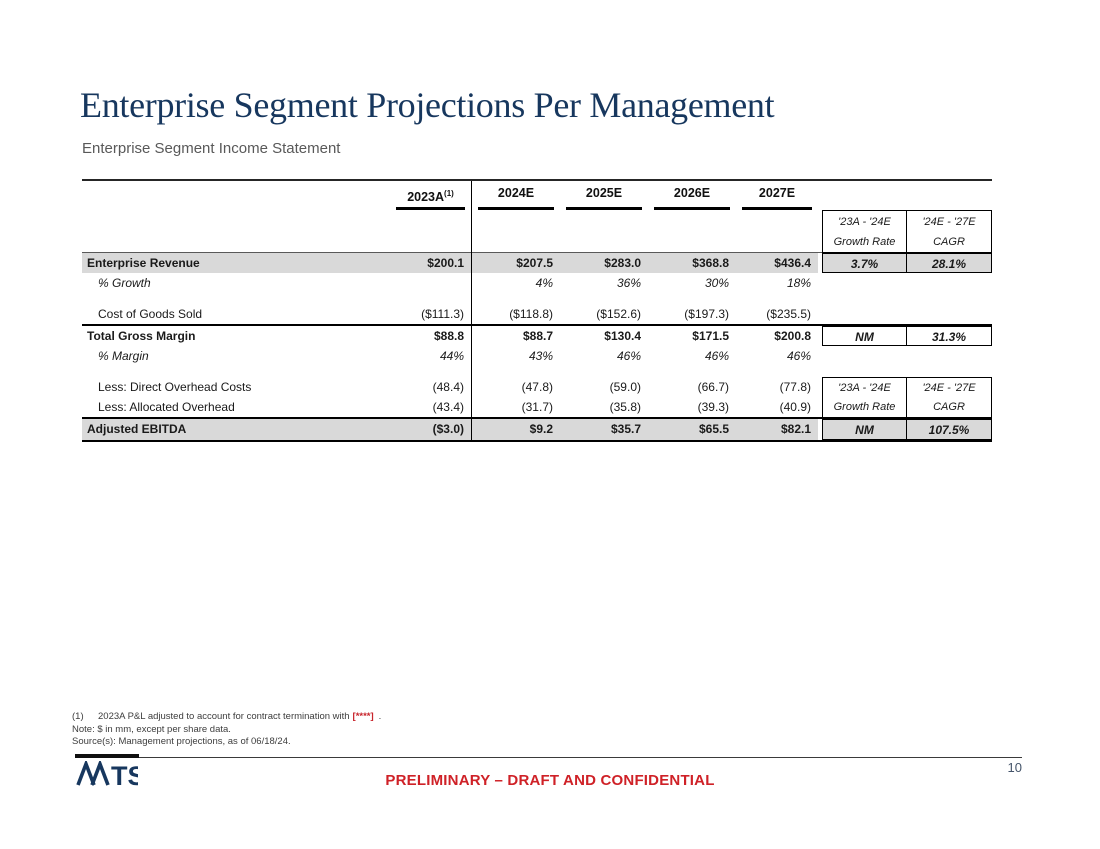 Image resolution: width=1100 pixels, height=849 pixels. What do you see at coordinates (236, 429) in the screenshot?
I see `row-label: Adjusted EBITDA` at bounding box center [236, 429].